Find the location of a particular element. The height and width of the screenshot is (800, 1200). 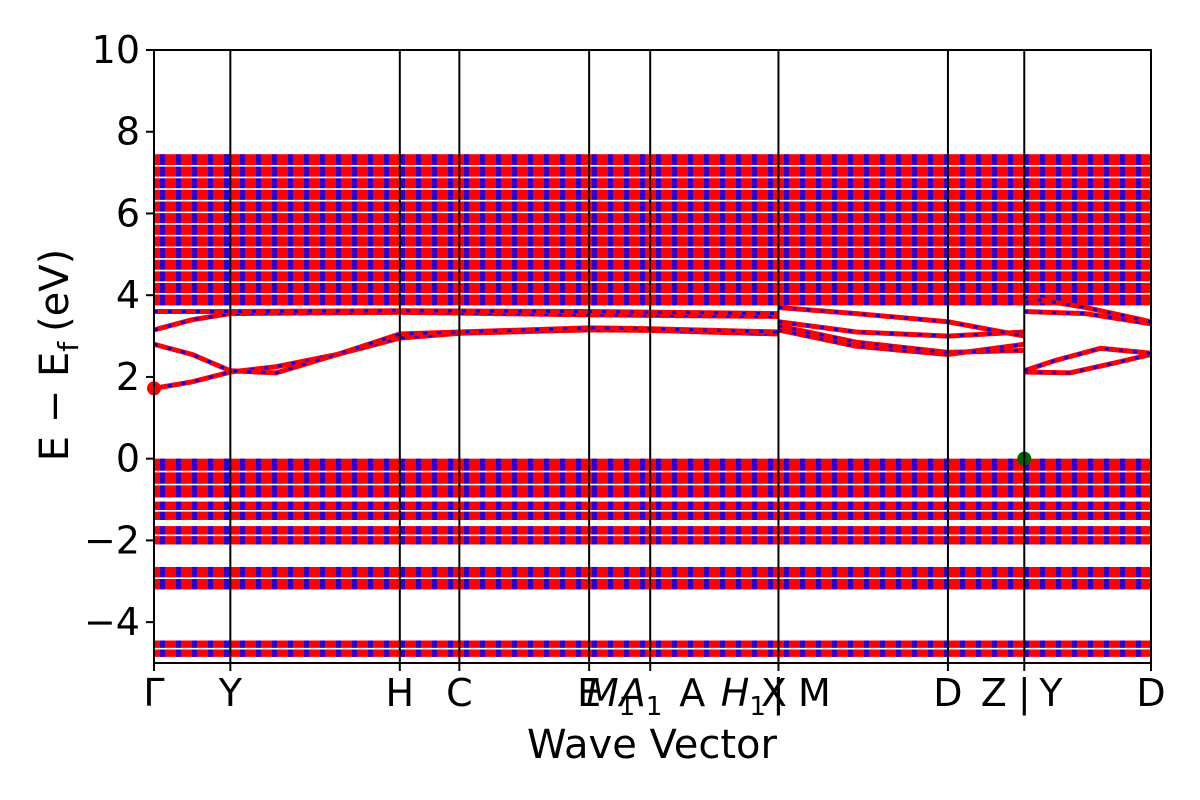

x-tick-label: C is located at coordinates (459, 693).